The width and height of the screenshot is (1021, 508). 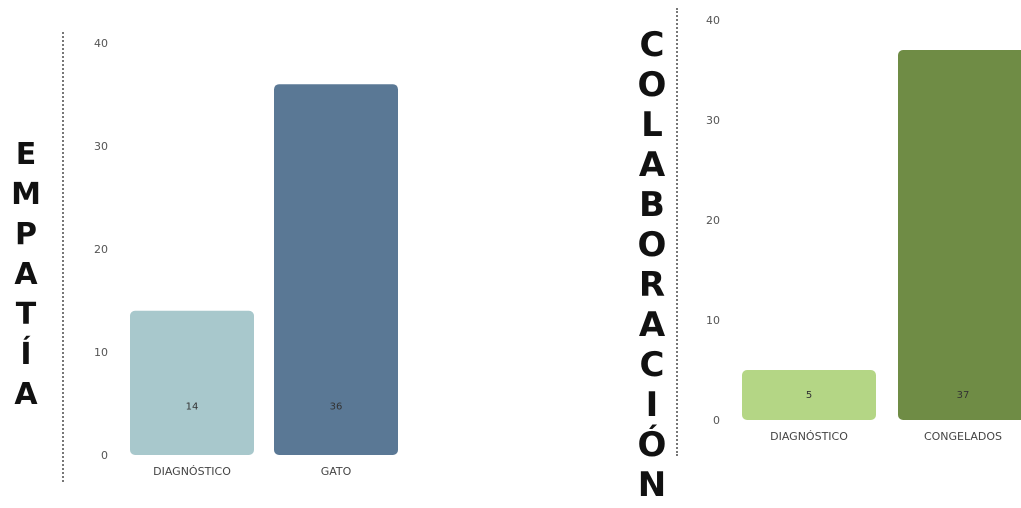 I want to click on data-label: 14, so click(x=192, y=407).